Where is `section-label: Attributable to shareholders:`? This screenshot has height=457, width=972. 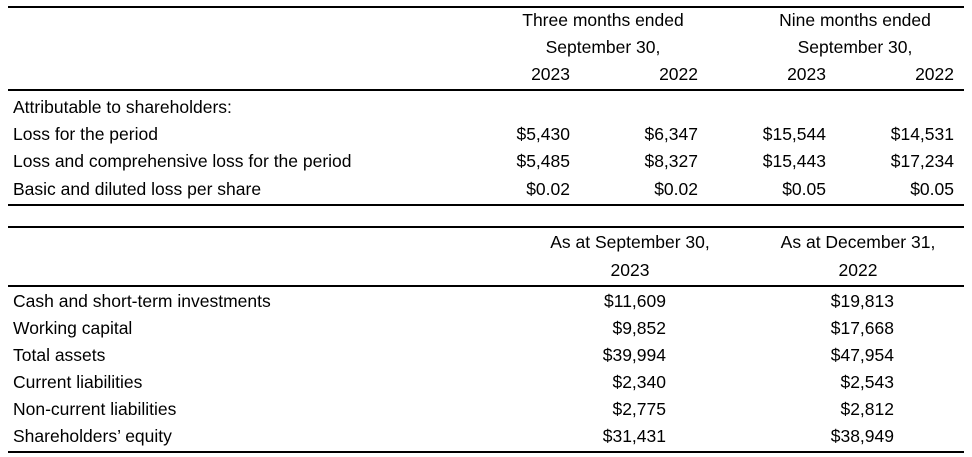
section-label: Attributable to shareholders: is located at coordinates (122, 107).